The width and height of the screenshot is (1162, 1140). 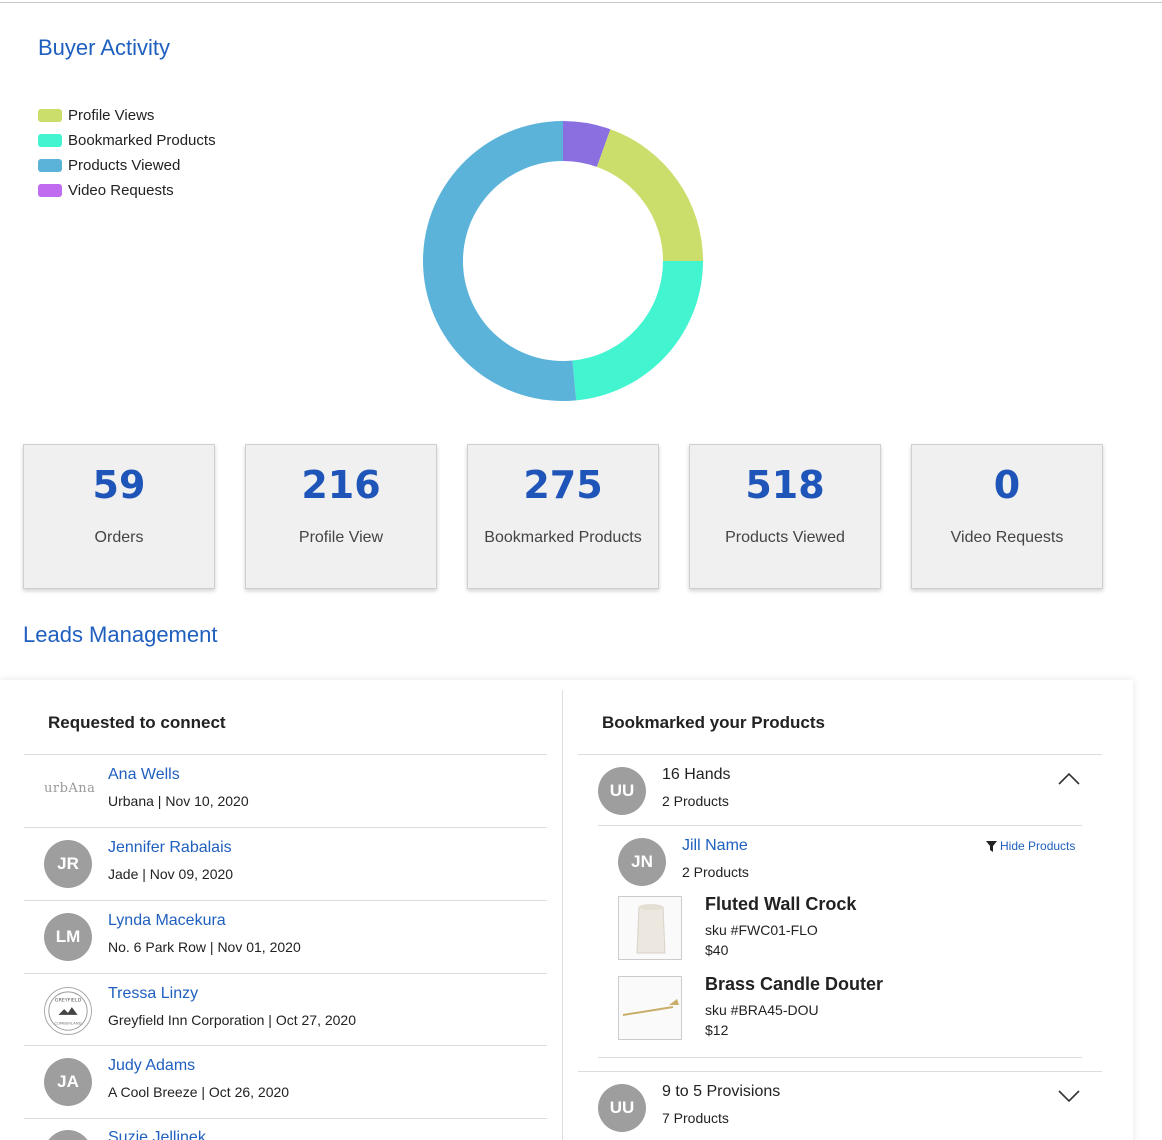 I want to click on requested-to-connect-heading: Requested to connect, so click(x=137, y=722).